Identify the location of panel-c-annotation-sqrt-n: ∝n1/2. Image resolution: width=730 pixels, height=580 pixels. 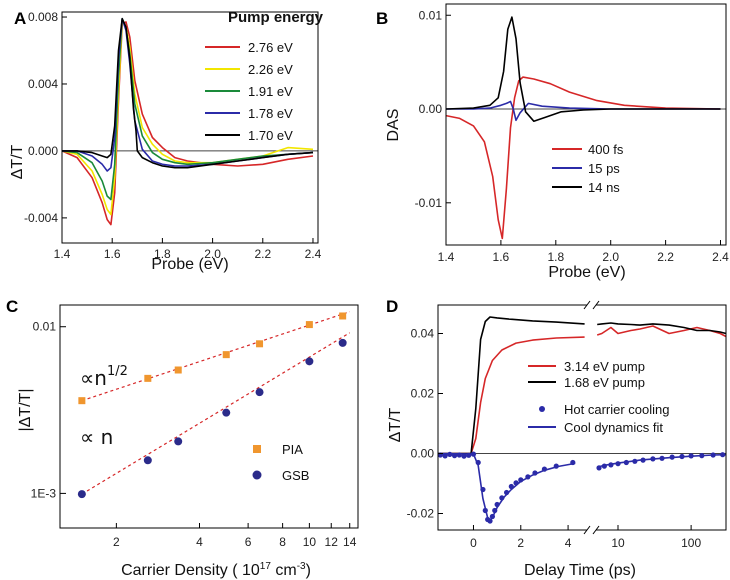
(104, 377).